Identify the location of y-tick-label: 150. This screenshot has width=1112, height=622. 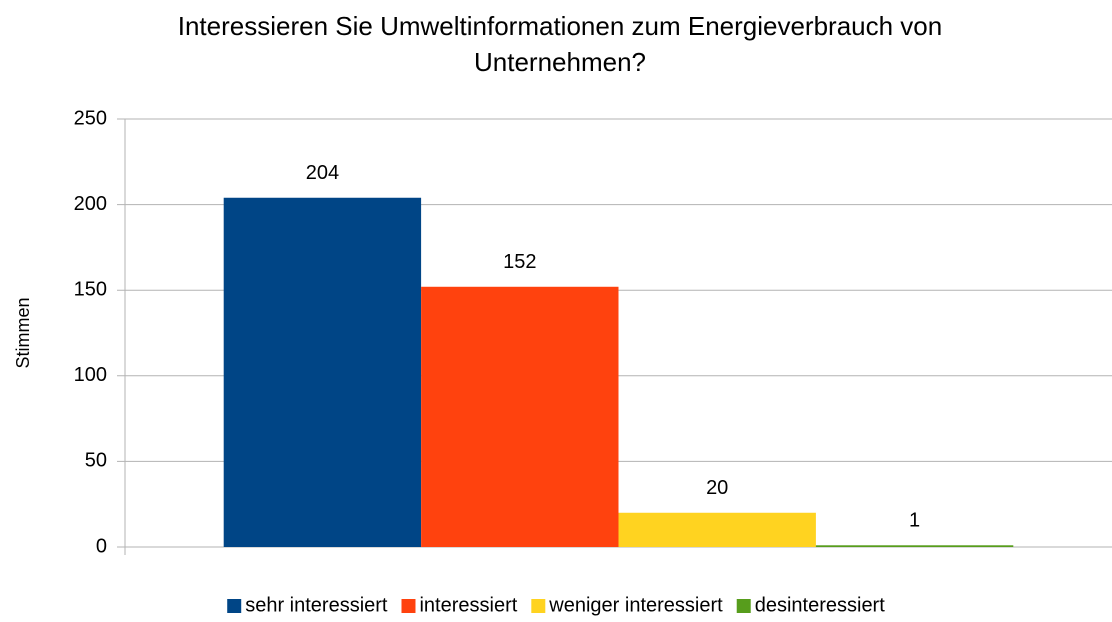
(90, 289).